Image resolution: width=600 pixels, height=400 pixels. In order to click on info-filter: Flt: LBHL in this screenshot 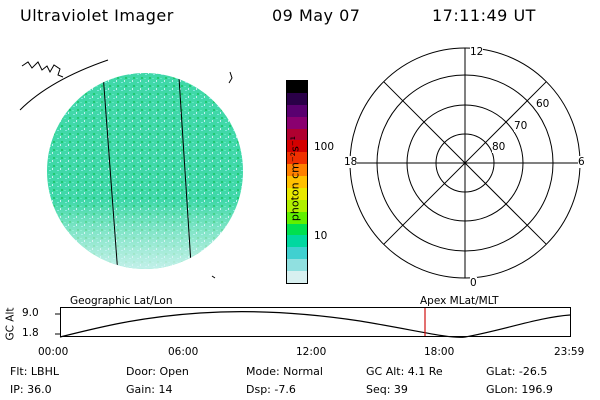, I will do `click(34, 371)`.